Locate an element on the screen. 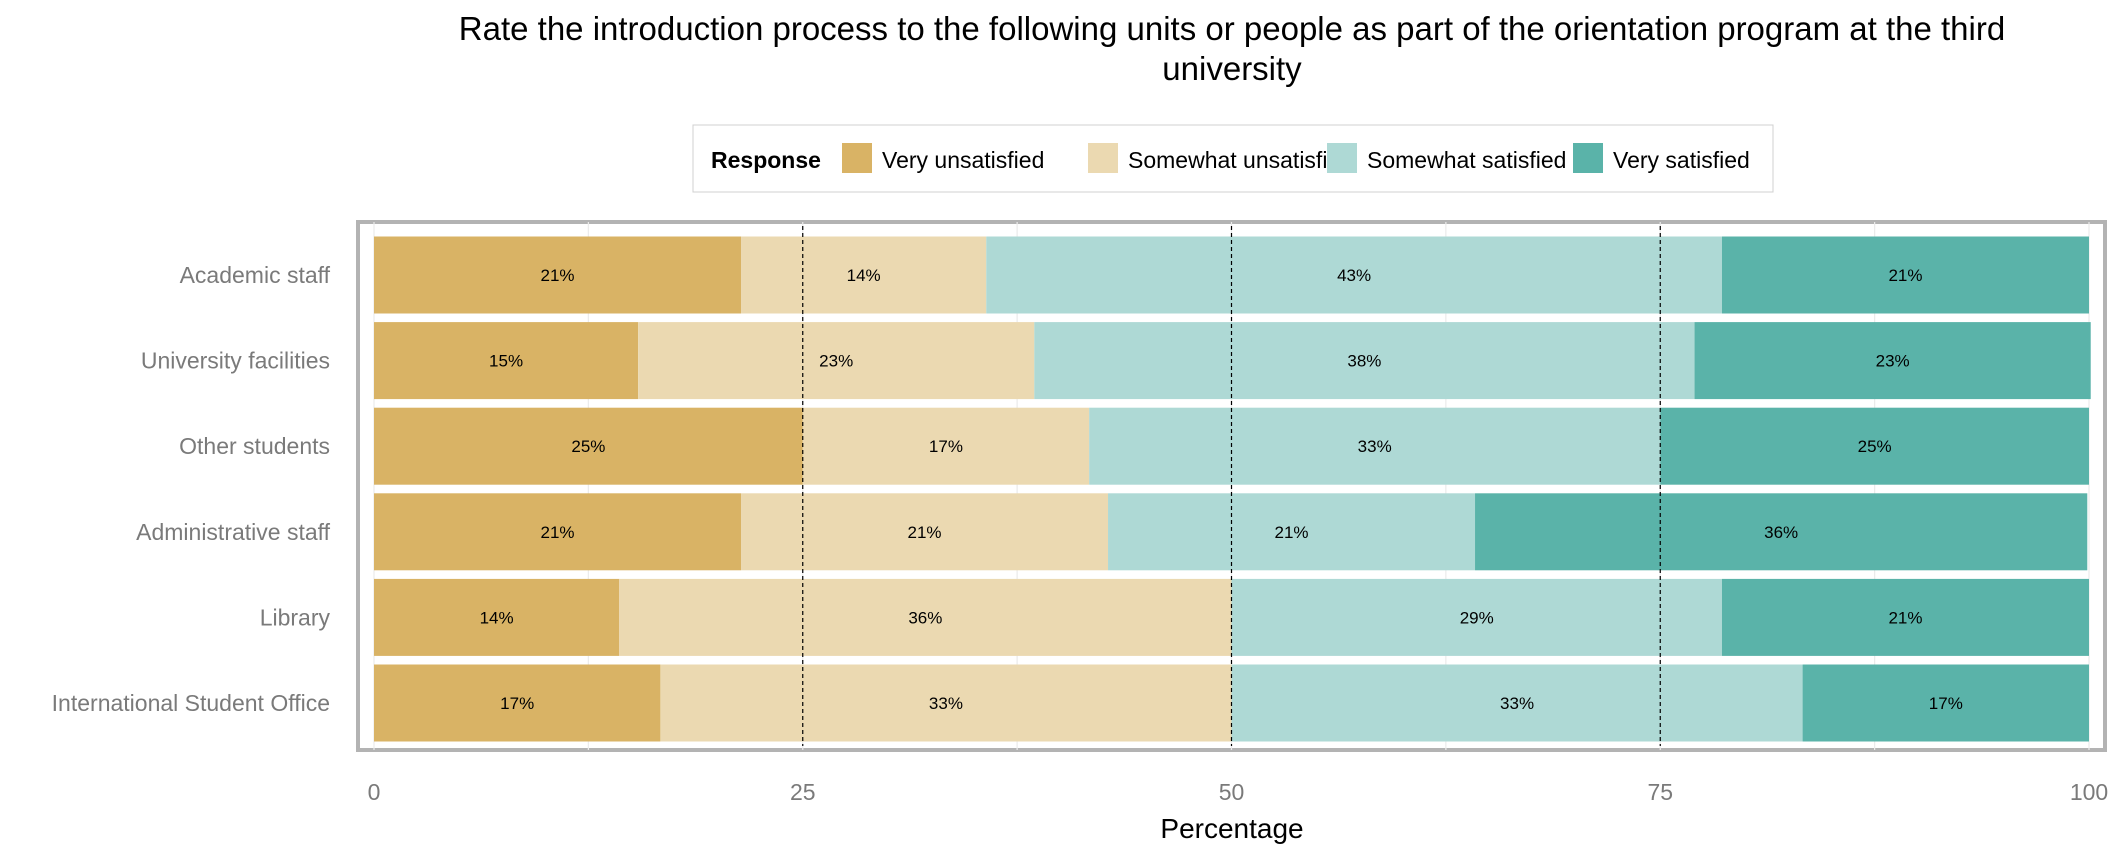 This screenshot has width=2125, height=862. data-label: 38% is located at coordinates (1364, 361).